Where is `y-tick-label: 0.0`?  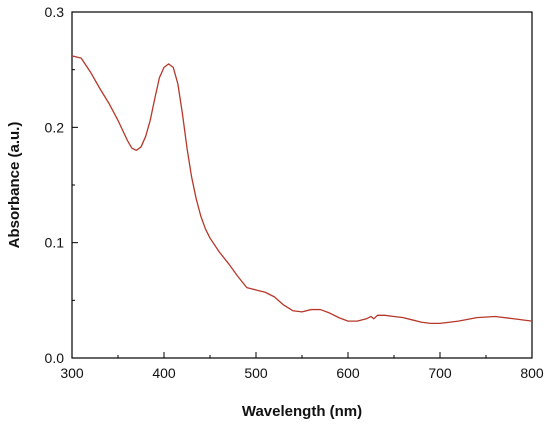 y-tick-label: 0.0 is located at coordinates (55, 358).